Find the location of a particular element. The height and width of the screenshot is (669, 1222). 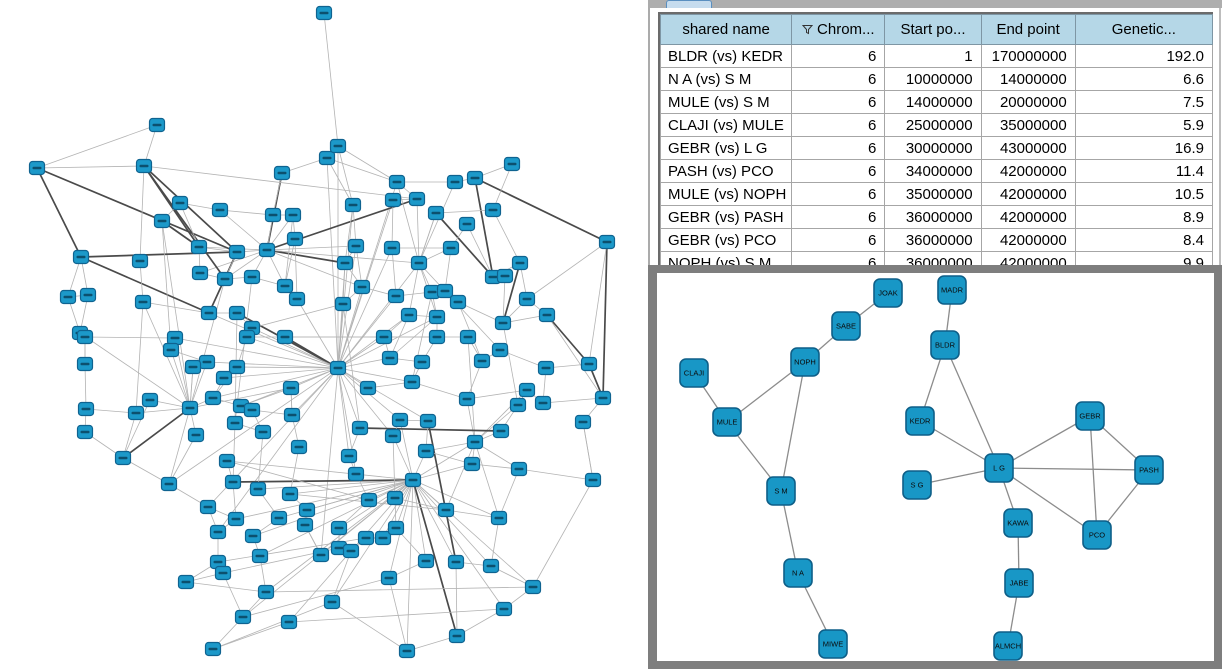

table-row: CLAJI (vs) MULE 6 25000000 35000000 5.9 is located at coordinates (936, 125).